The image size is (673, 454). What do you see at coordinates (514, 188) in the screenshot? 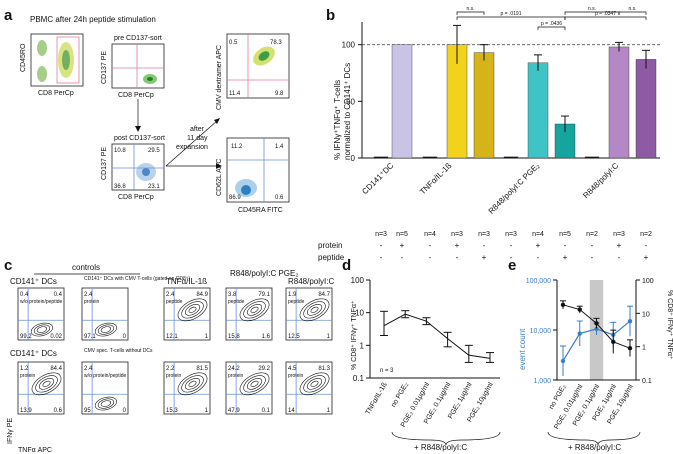
I see `b-group-label: R848/polyI:C PGE₂` at bounding box center [514, 188].